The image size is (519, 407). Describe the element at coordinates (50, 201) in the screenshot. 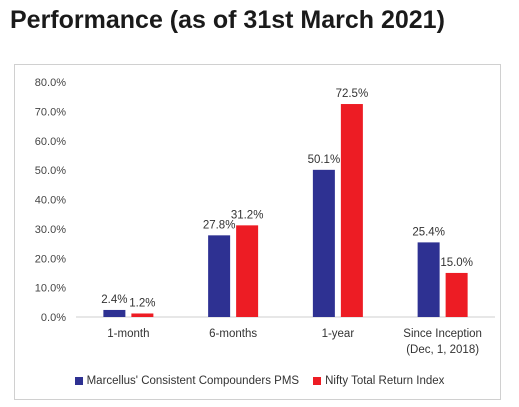

I see `y-tick-label: 40.0%` at that location.